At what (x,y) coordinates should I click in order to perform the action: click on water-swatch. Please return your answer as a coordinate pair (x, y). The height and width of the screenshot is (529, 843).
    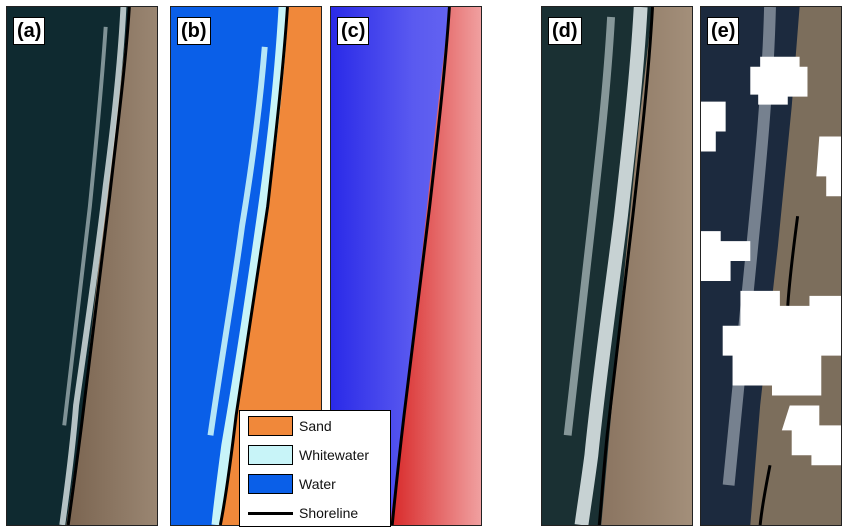
    Looking at the image, I should click on (270, 484).